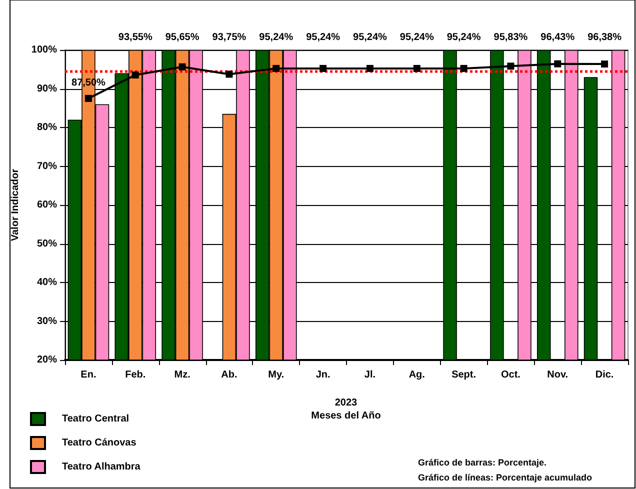 The height and width of the screenshot is (489, 636). Describe the element at coordinates (557, 37) in the screenshot. I see `data-label: 96,43%` at that location.